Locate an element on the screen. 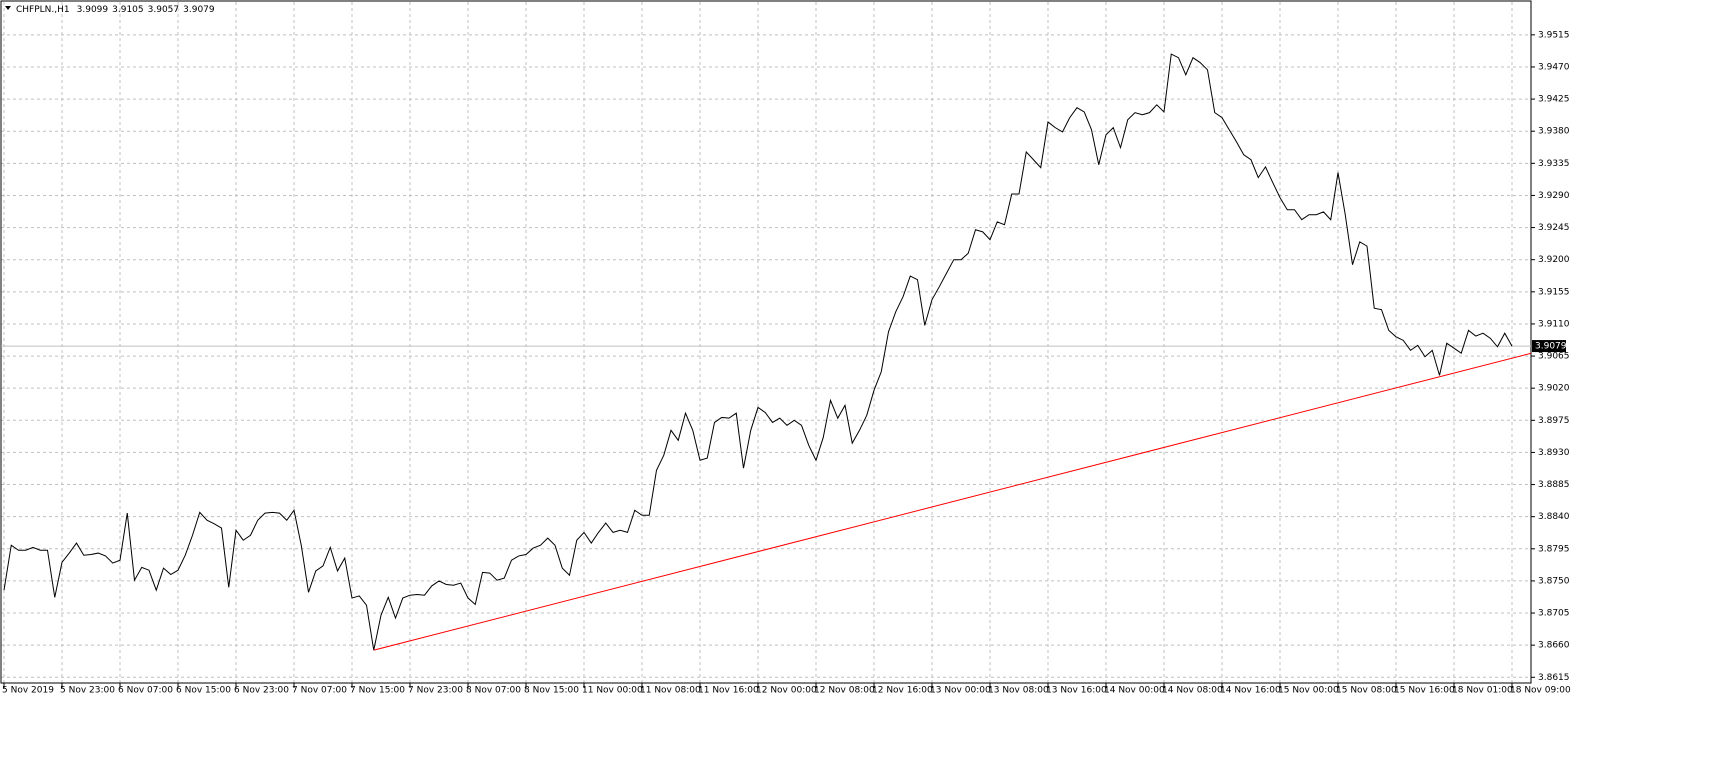  x-tick-label: 7 Nov 07:00 is located at coordinates (319, 691).